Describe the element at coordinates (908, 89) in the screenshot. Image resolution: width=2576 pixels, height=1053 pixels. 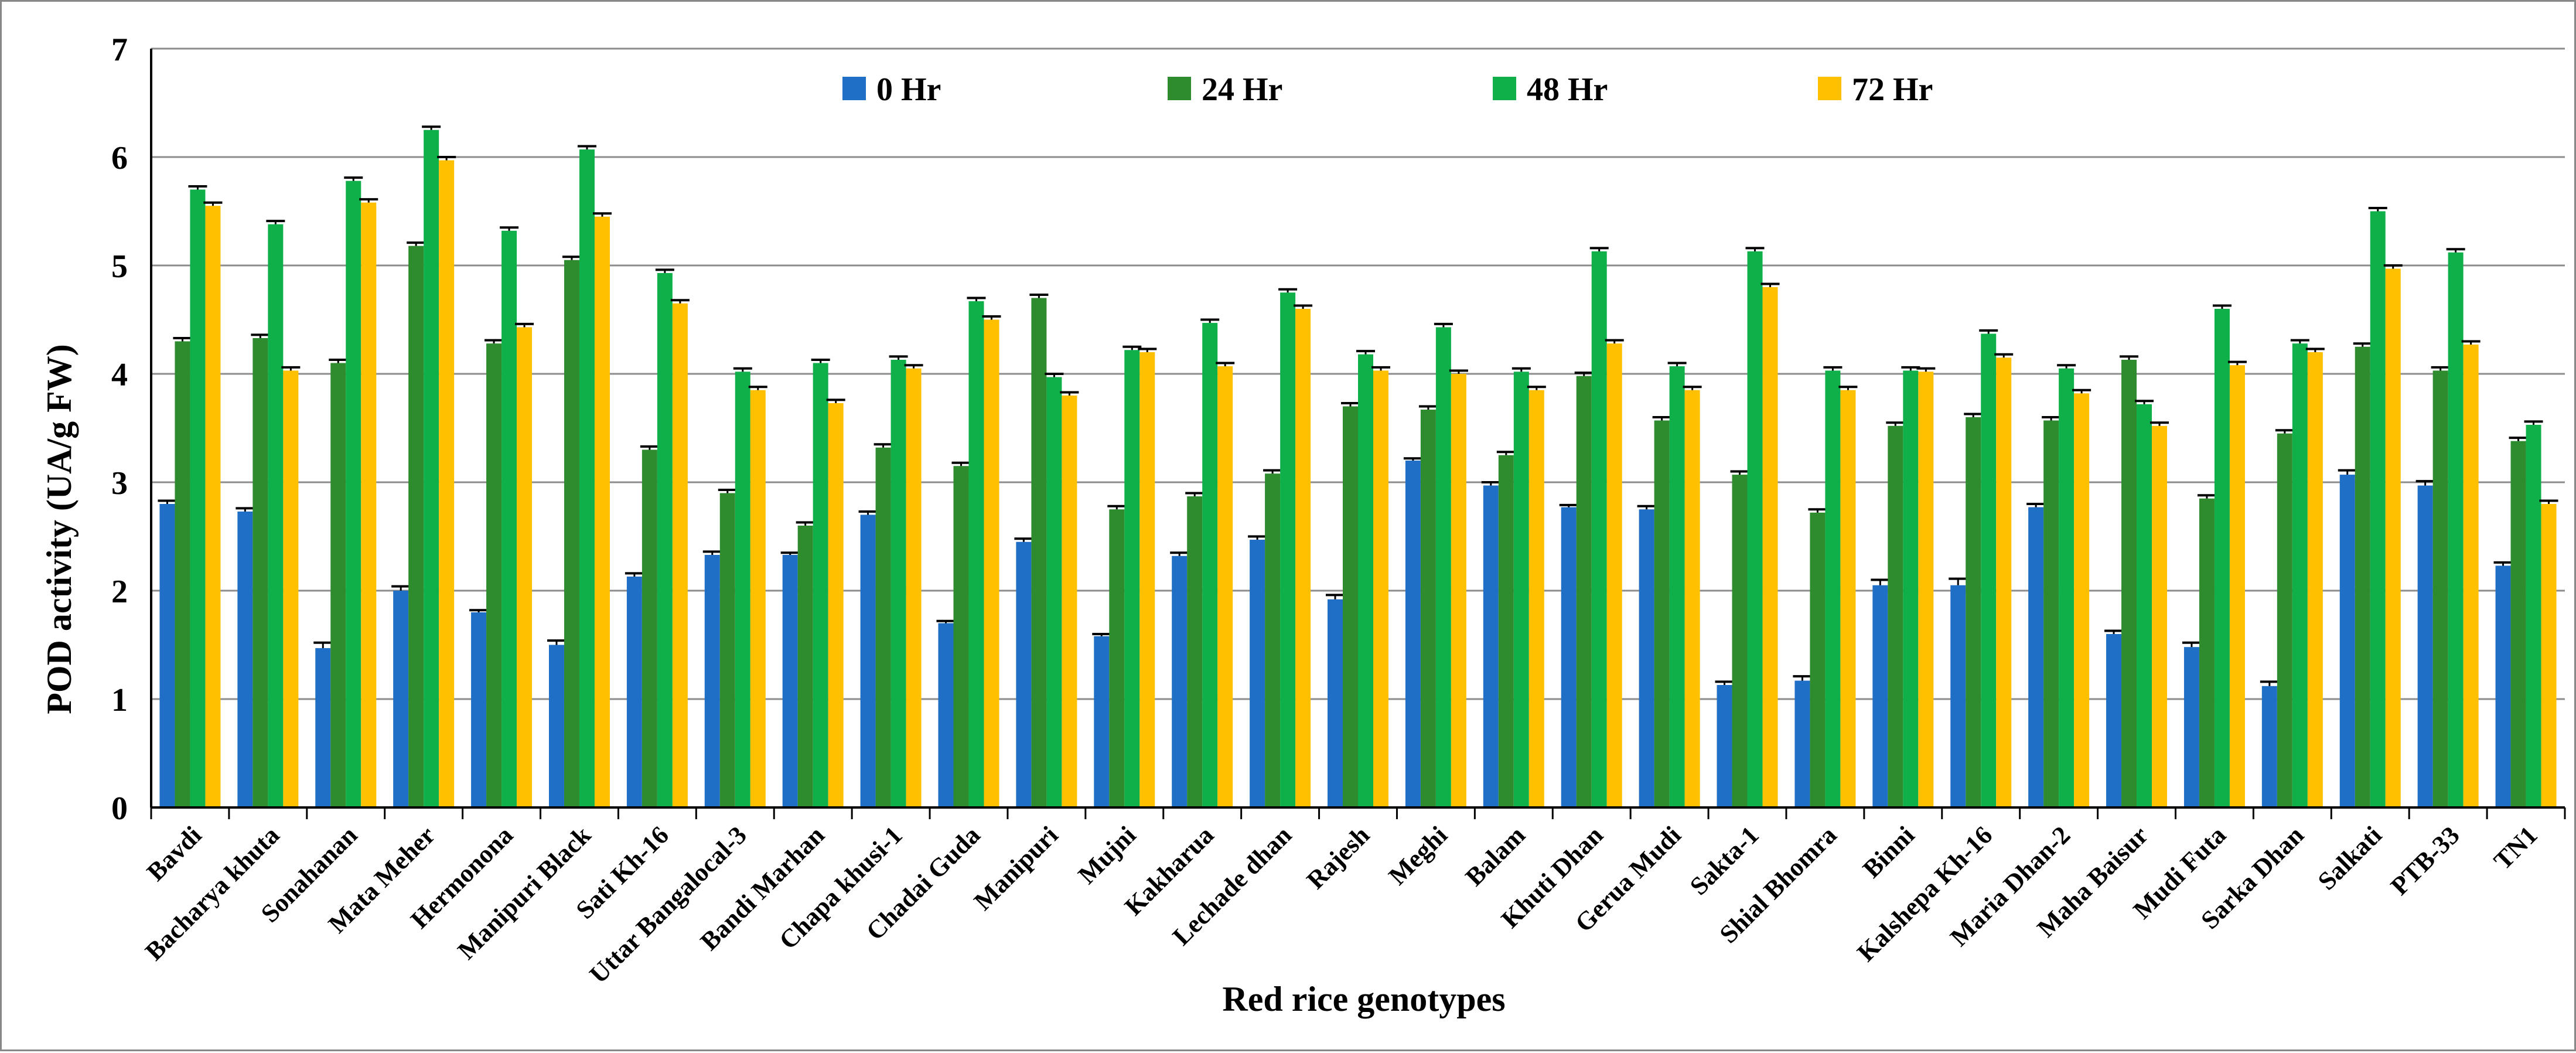
I see `legend-label: 0 Hr` at that location.